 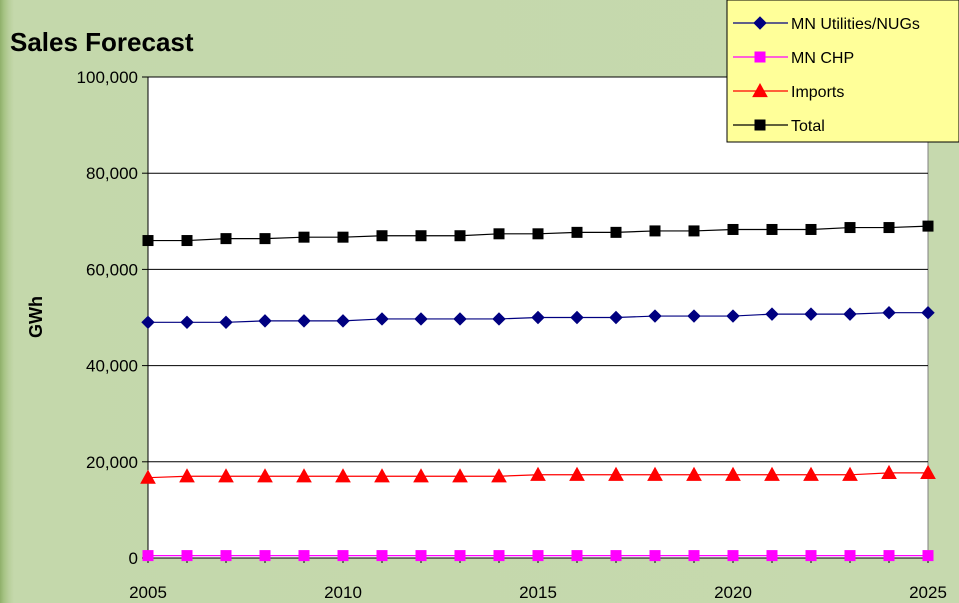 What do you see at coordinates (538, 592) in the screenshot?
I see `x-tick-label: 2015` at bounding box center [538, 592].